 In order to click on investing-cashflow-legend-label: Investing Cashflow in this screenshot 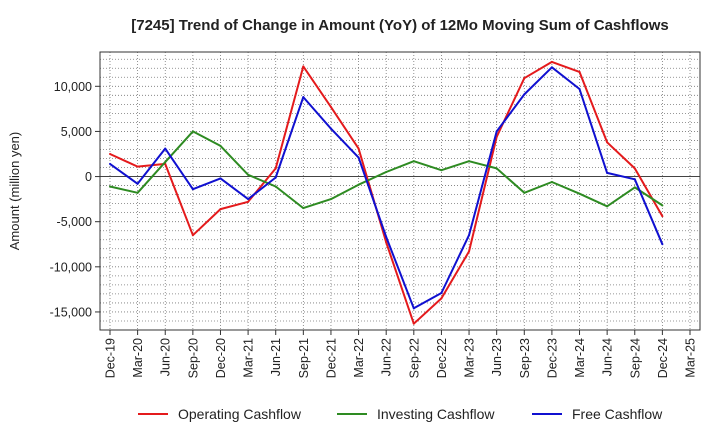, I will do `click(436, 414)`.